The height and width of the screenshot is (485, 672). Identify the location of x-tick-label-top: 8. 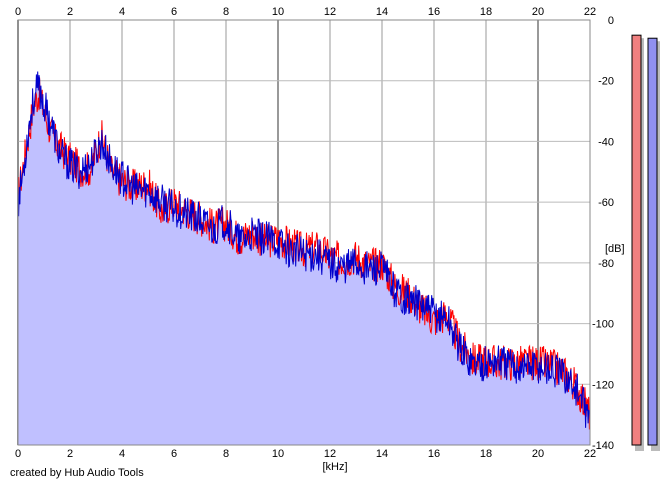
(226, 12).